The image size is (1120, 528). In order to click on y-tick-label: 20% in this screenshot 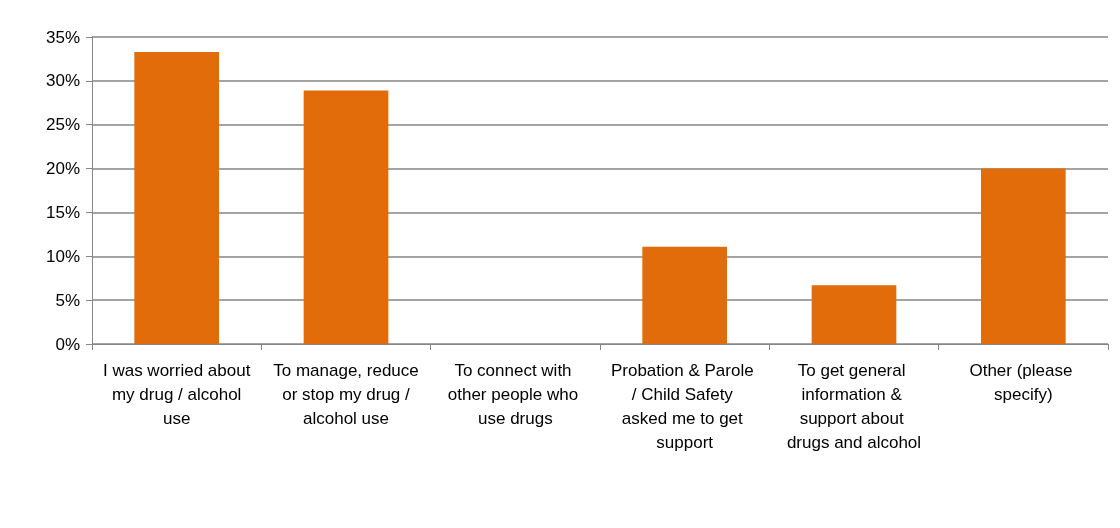, I will do `click(62, 169)`.